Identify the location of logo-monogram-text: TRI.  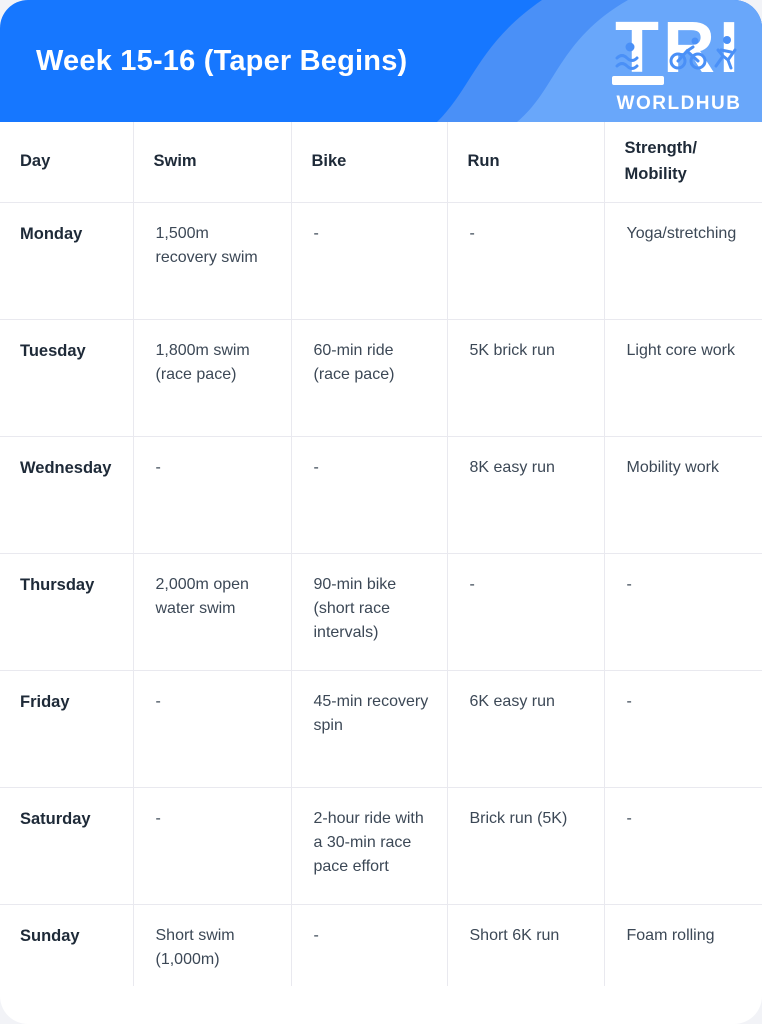
(679, 48).